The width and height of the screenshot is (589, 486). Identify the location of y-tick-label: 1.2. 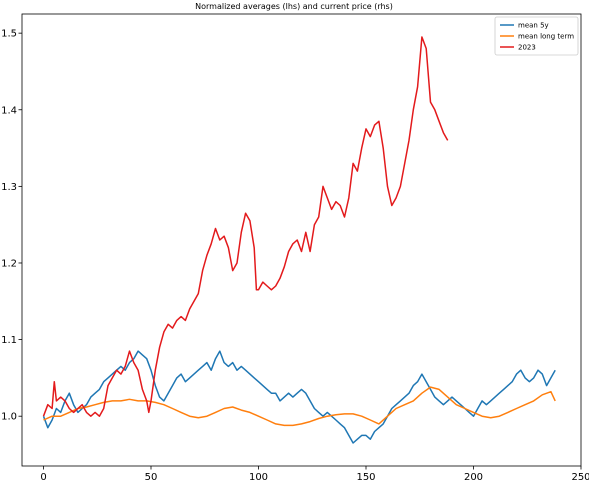
(9, 263).